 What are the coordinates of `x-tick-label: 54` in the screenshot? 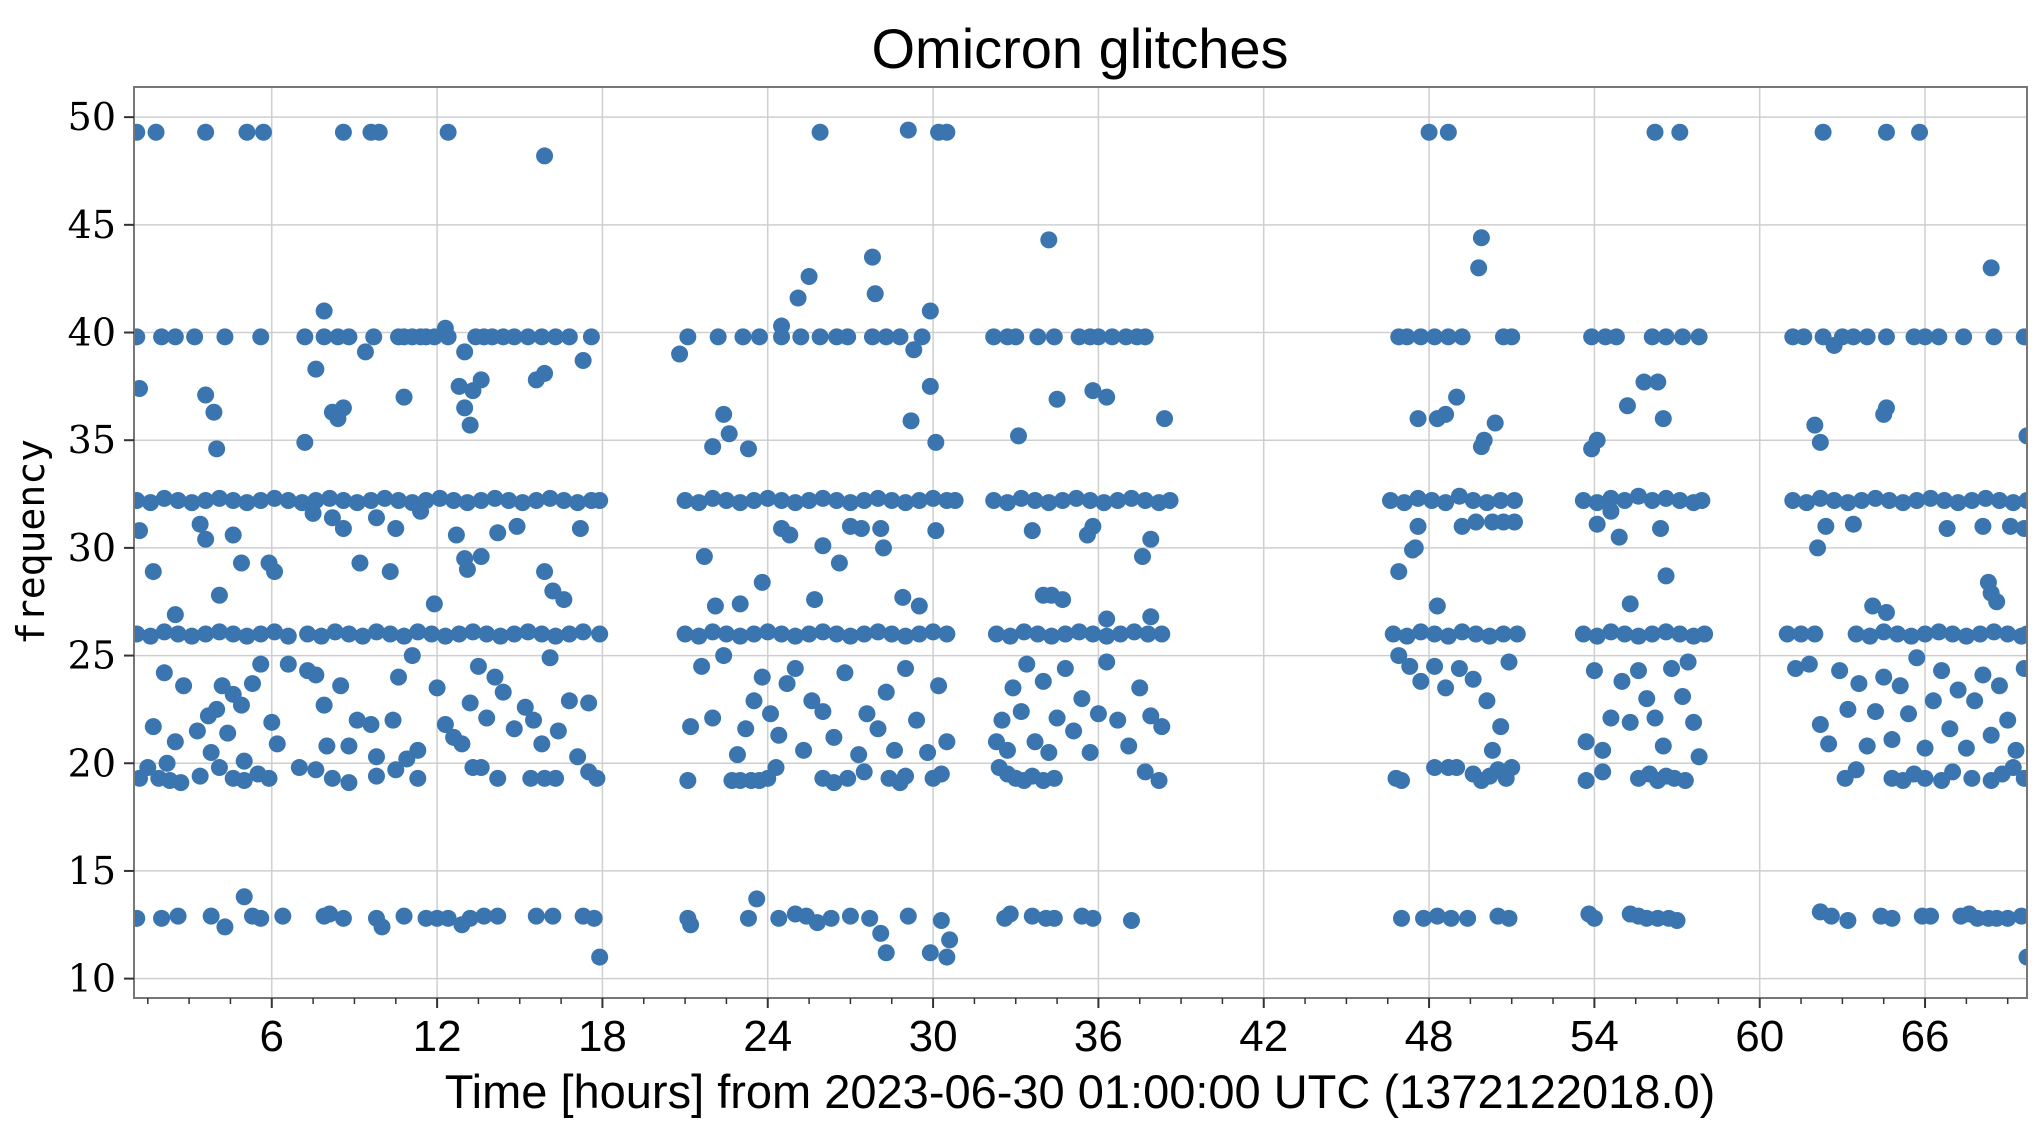 It's located at (1594, 1036).